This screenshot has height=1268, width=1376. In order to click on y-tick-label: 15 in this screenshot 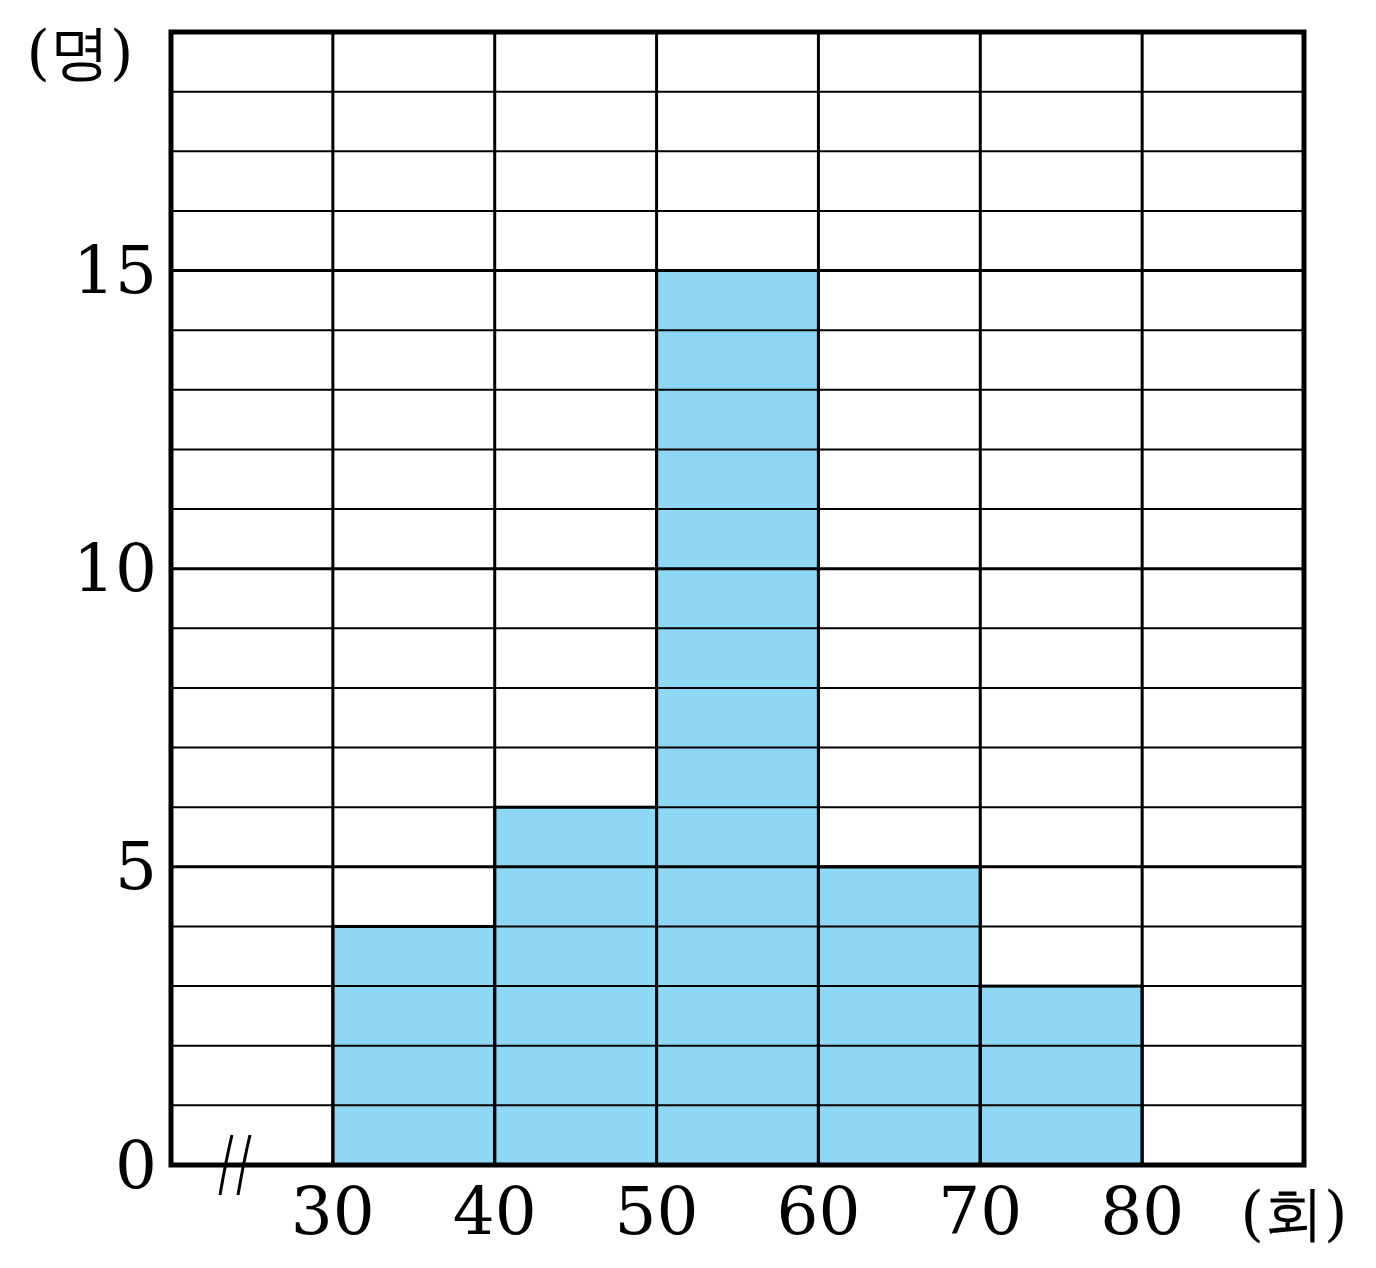, I will do `click(115, 271)`.